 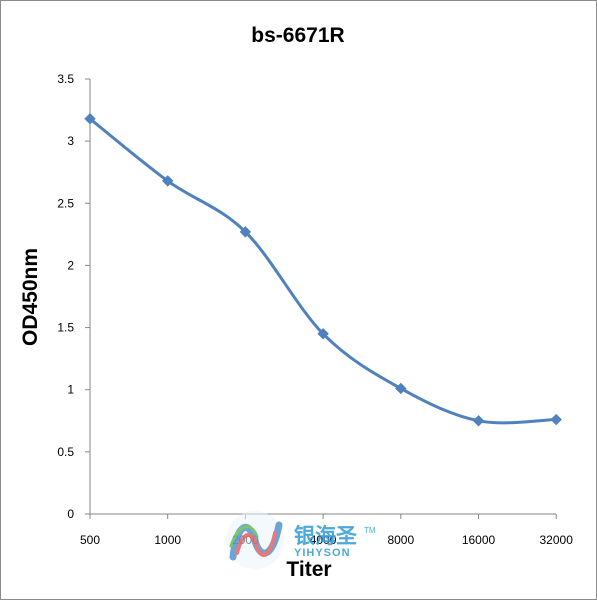 What do you see at coordinates (70, 514) in the screenshot?
I see `y-tick-label: 0` at bounding box center [70, 514].